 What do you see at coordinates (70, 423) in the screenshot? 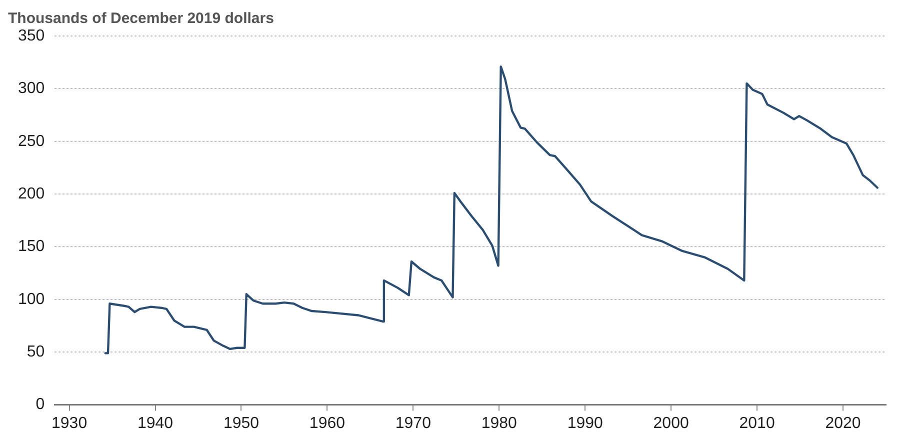
I see `x-tick-label: 1930` at bounding box center [70, 423].